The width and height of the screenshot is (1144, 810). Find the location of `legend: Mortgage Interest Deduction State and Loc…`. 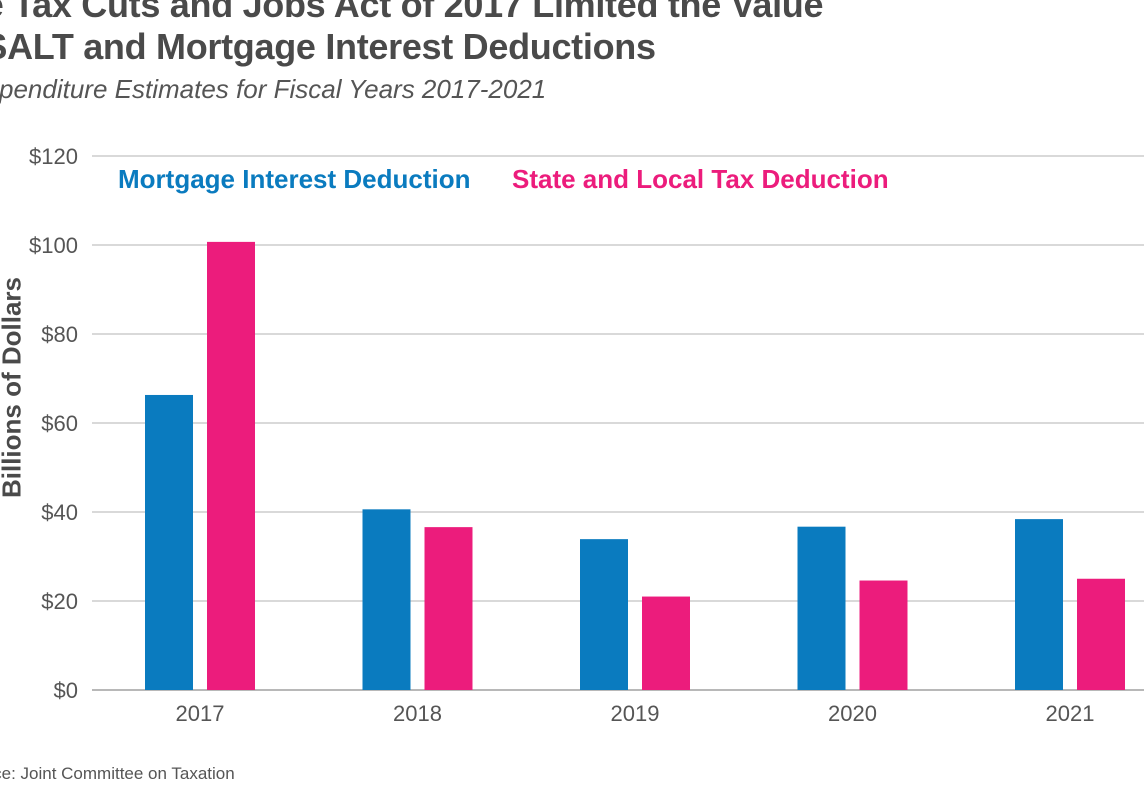

legend: Mortgage Interest Deduction State and Loc… is located at coordinates (503, 179).